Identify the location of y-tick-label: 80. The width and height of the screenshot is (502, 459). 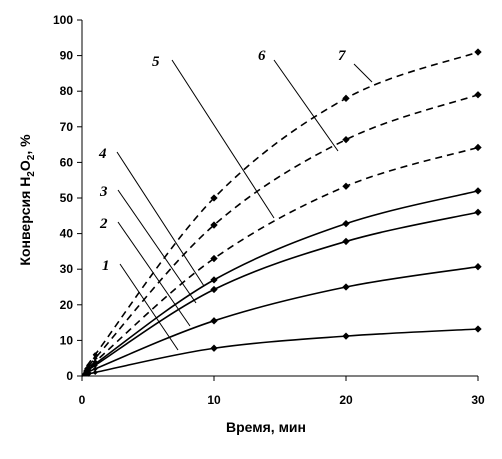
(67, 91).